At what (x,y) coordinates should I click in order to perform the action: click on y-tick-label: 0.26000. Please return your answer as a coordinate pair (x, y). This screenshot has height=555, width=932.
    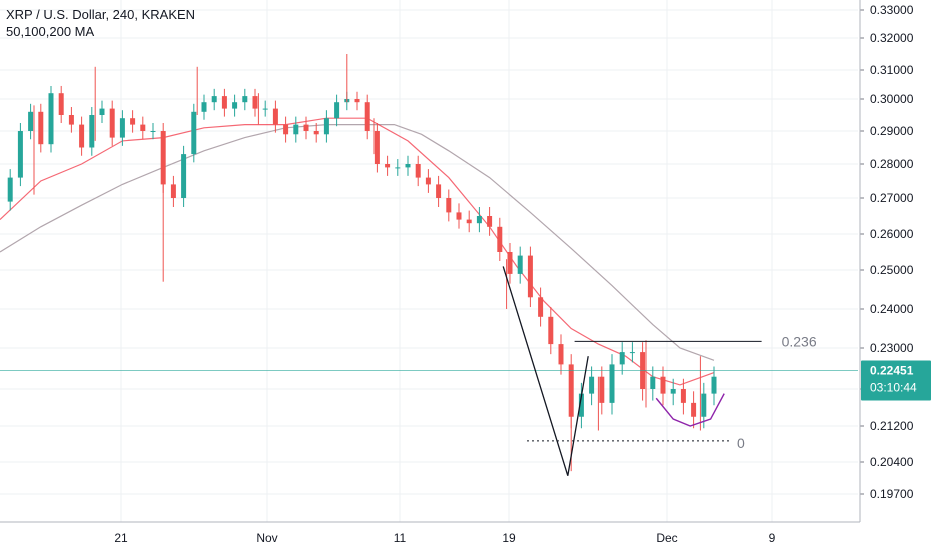
    Looking at the image, I should click on (892, 234).